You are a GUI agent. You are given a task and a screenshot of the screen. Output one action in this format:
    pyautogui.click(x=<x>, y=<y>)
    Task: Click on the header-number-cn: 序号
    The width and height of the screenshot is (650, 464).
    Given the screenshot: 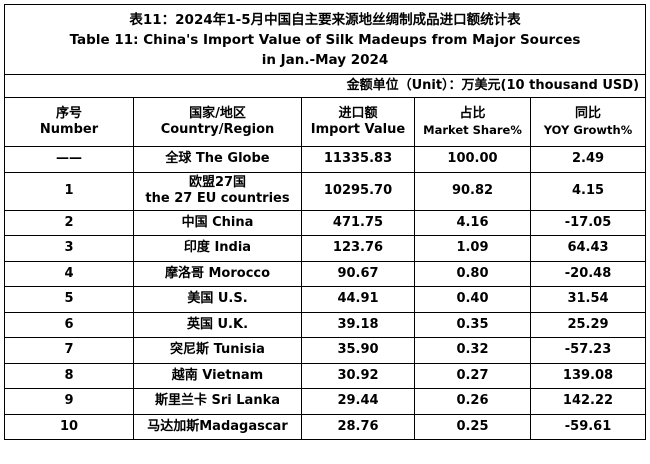 What is the action you would take?
    pyautogui.click(x=68, y=113)
    